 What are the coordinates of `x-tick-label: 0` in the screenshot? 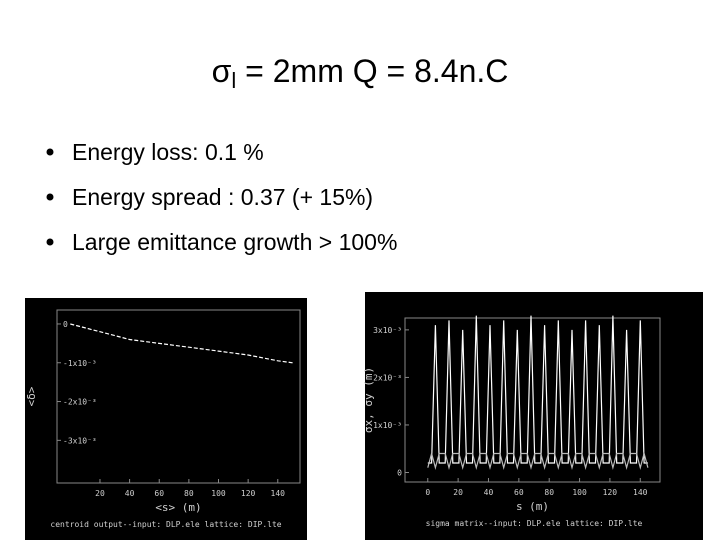 It's located at (427, 492).